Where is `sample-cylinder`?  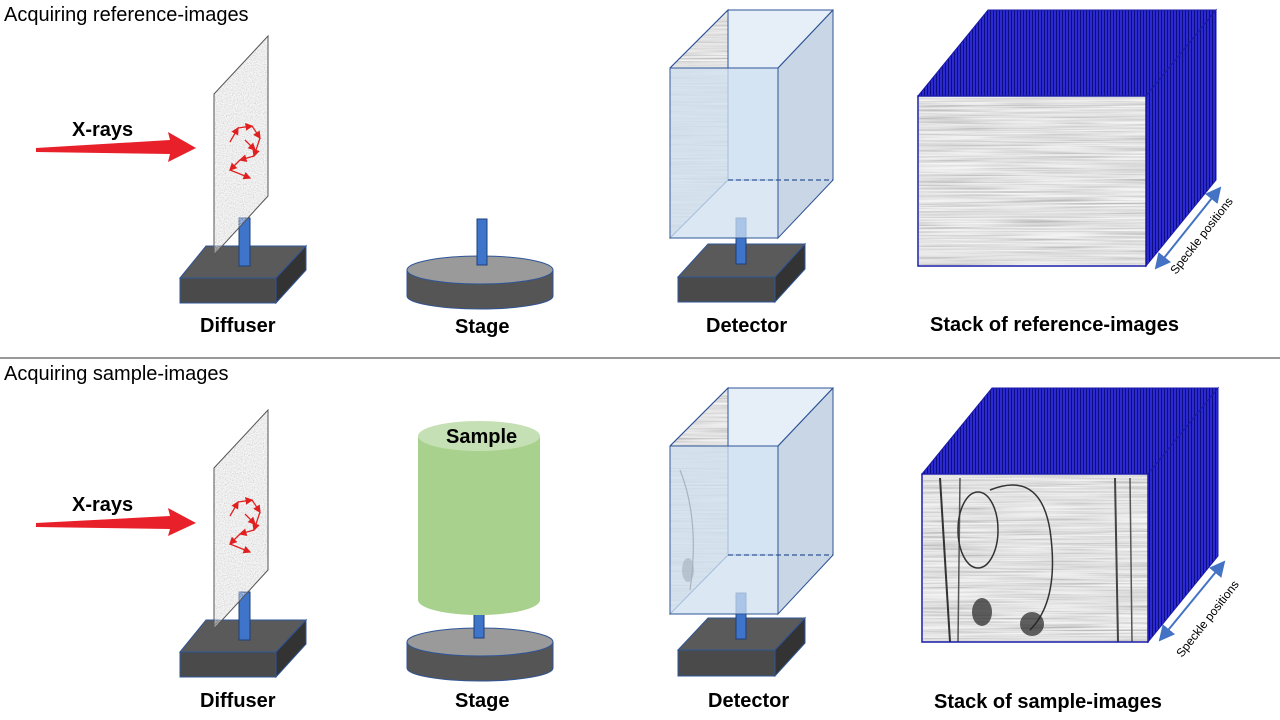 sample-cylinder is located at coordinates (479, 518).